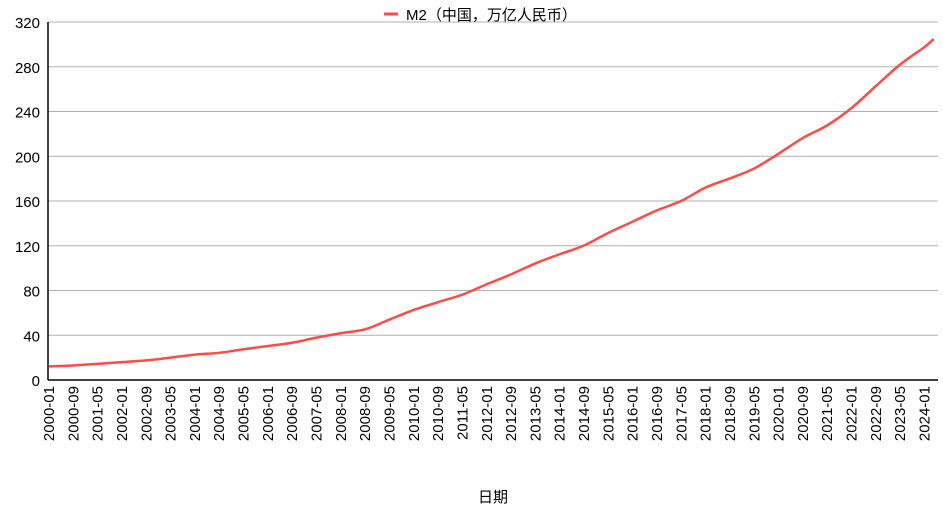 The image size is (943, 514). I want to click on x-tick-label: 2006-01, so click(268, 413).